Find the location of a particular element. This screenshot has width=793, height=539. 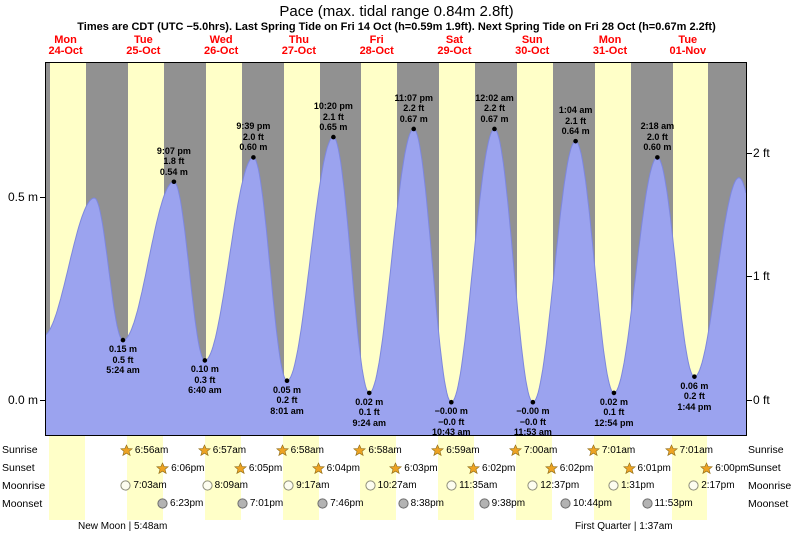

moonrise-entry: 11:35am is located at coordinates (471, 485).